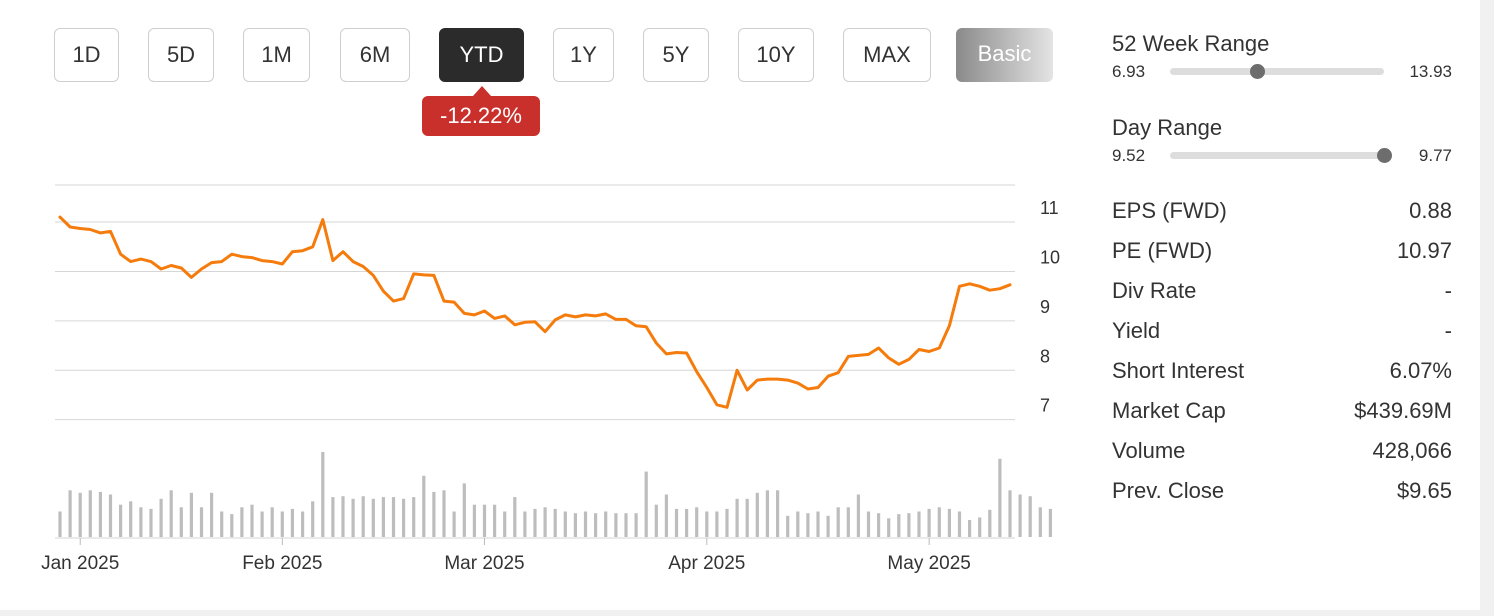 The height and width of the screenshot is (616, 1494). I want to click on stat-value: 0.88, so click(1430, 210).